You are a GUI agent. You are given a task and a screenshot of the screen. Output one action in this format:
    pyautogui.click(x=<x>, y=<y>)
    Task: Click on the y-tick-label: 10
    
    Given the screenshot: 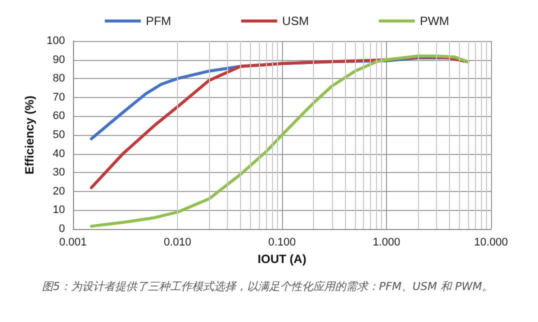 What is the action you would take?
    pyautogui.click(x=58, y=210)
    